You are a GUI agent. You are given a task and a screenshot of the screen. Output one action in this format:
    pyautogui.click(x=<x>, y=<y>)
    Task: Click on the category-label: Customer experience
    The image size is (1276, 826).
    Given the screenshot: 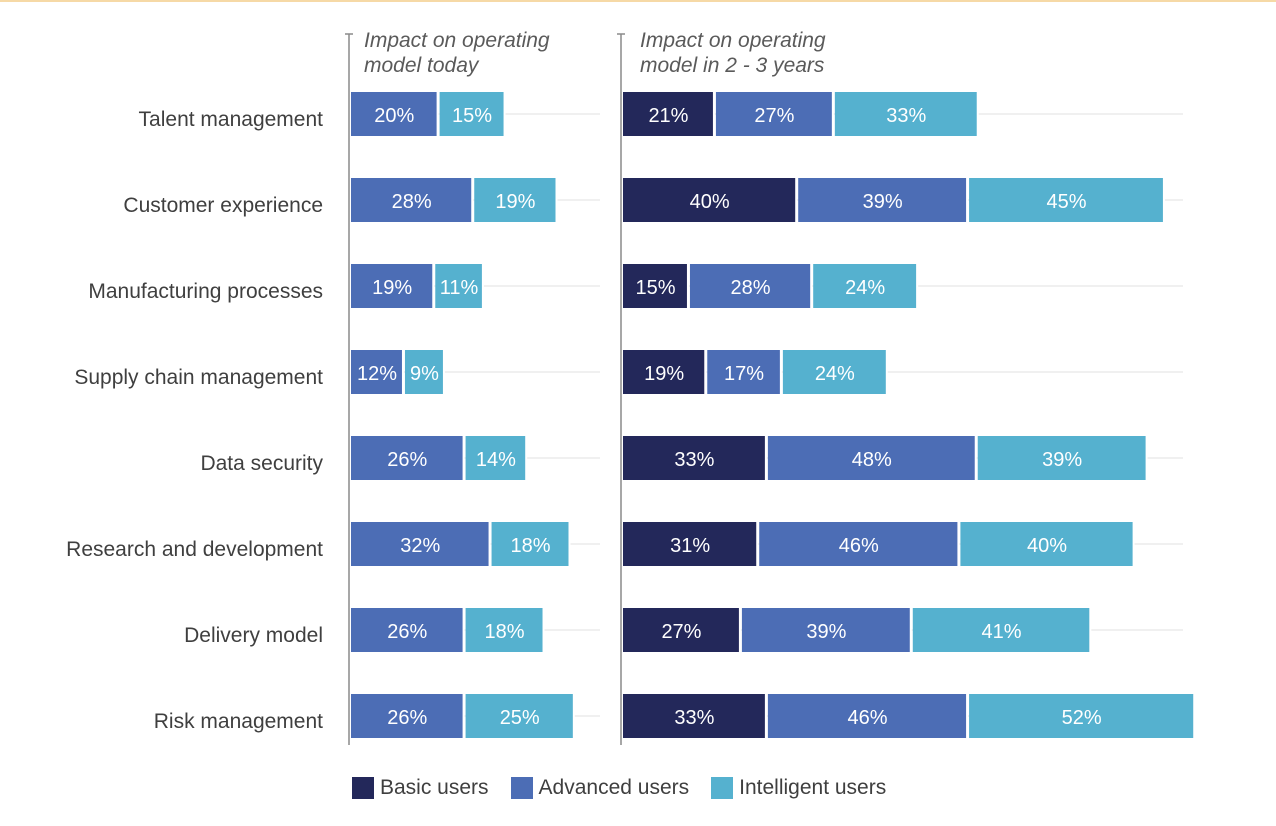 What is the action you would take?
    pyautogui.click(x=223, y=205)
    